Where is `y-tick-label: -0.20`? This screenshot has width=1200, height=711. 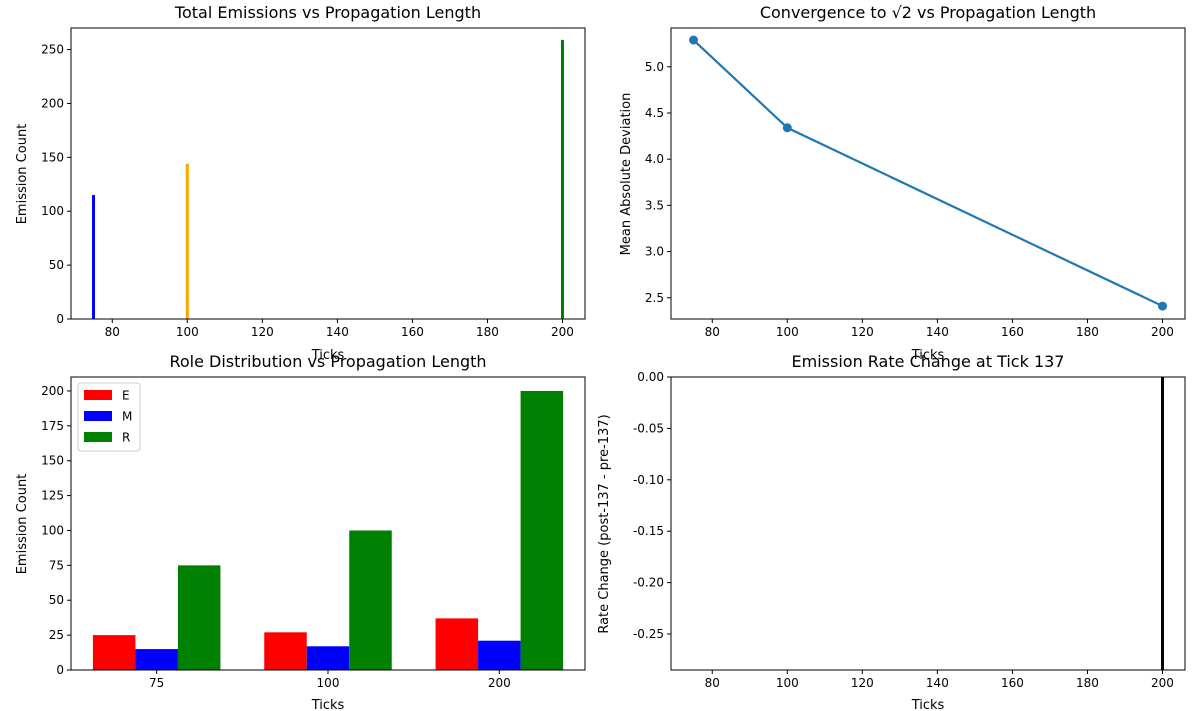 y-tick-label: -0.20 is located at coordinates (648, 583).